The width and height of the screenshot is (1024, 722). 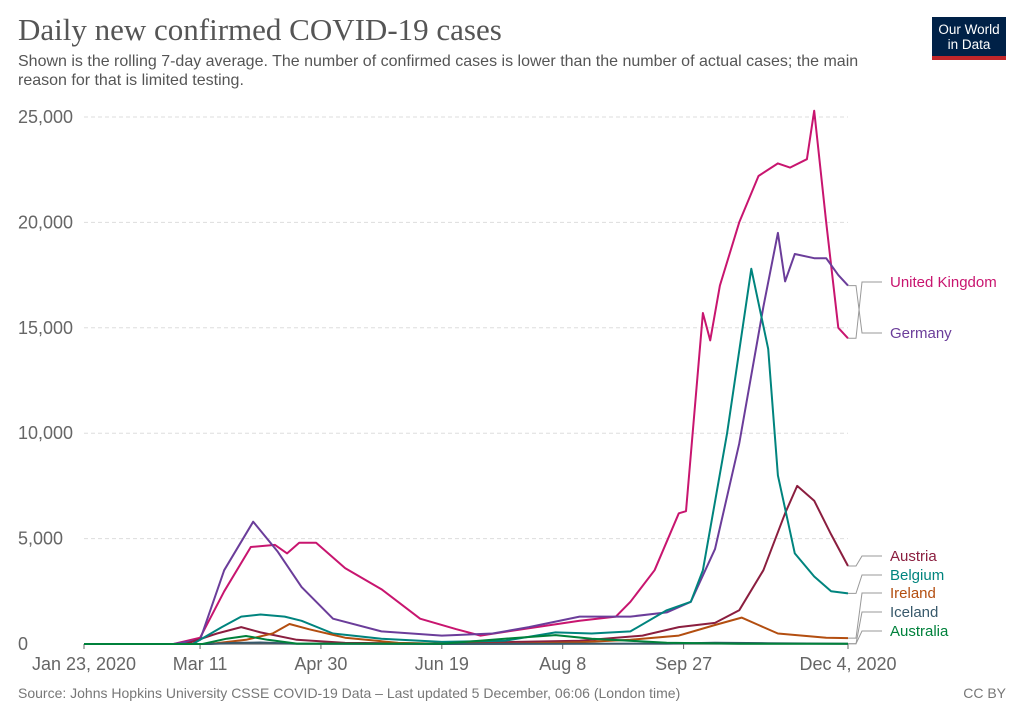 What do you see at coordinates (45, 117) in the screenshot?
I see `y-tick-label: 25,000` at bounding box center [45, 117].